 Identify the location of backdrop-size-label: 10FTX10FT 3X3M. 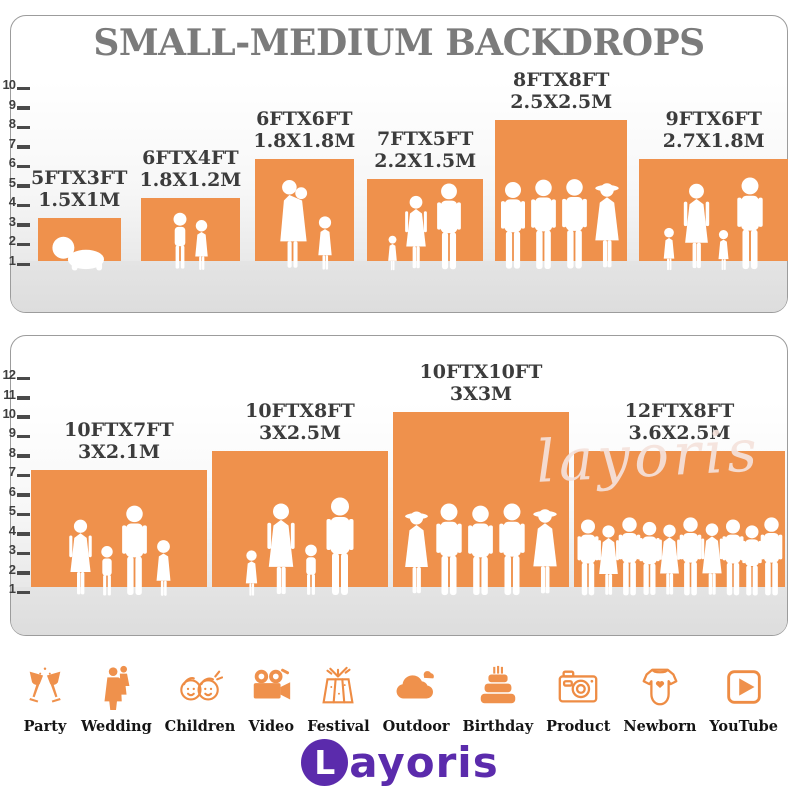
(481, 383).